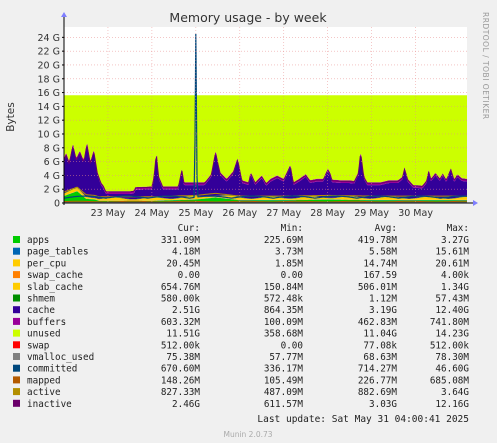 Image resolution: width=497 pixels, height=443 pixels. Describe the element at coordinates (49, 121) in the screenshot. I see `y-tick-label: 12 G` at that location.